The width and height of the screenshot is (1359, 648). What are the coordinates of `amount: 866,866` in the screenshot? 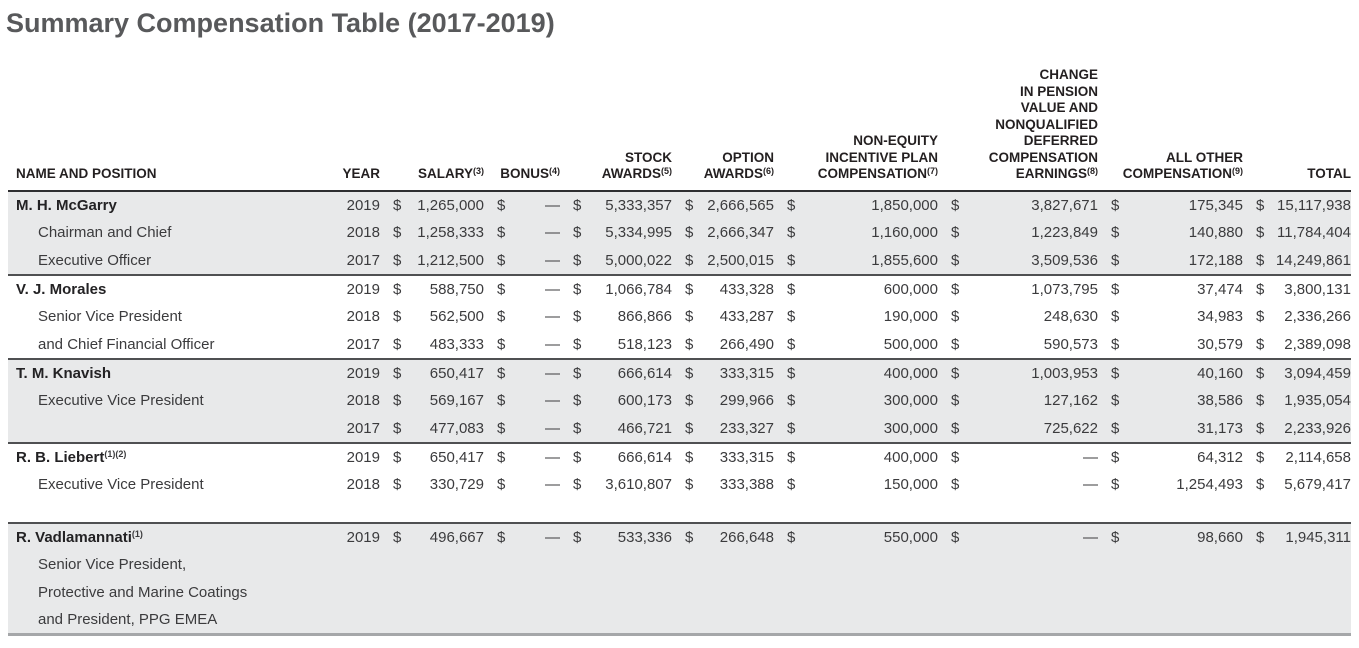 It's located at (644, 316).